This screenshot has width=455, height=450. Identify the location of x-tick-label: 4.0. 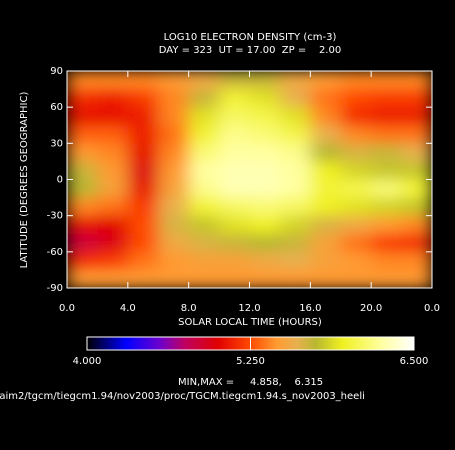
(128, 308).